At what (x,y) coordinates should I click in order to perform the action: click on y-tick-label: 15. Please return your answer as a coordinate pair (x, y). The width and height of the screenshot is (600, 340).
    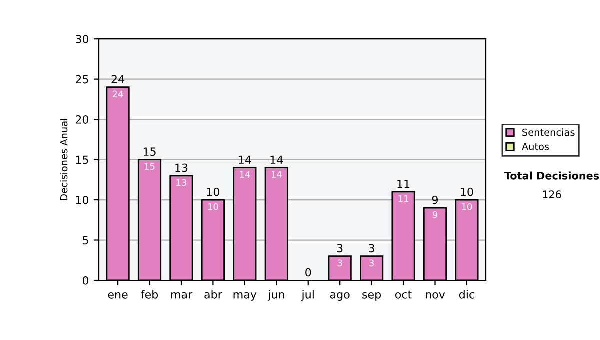
    Looking at the image, I should click on (82, 160).